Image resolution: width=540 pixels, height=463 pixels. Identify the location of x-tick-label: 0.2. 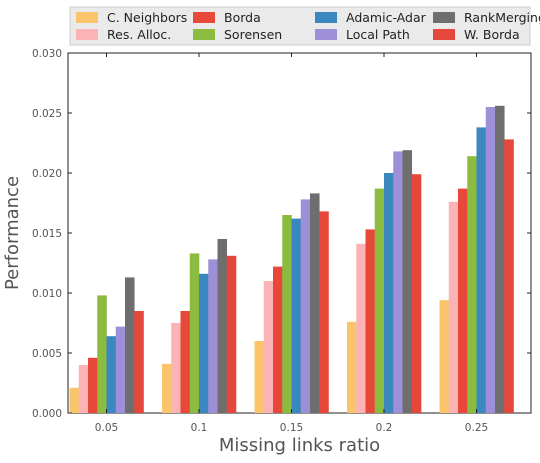
(384, 428).